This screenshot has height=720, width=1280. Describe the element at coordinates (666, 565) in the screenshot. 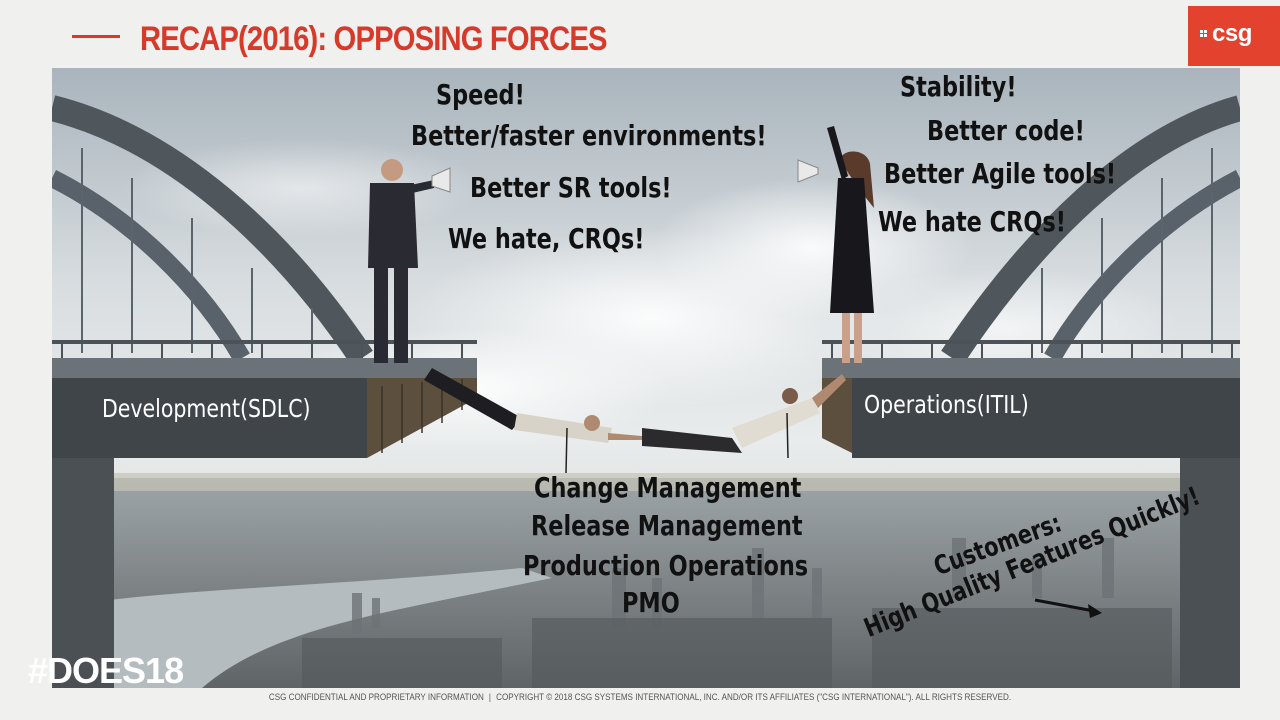

I see `production-operations: Production Operations` at that location.